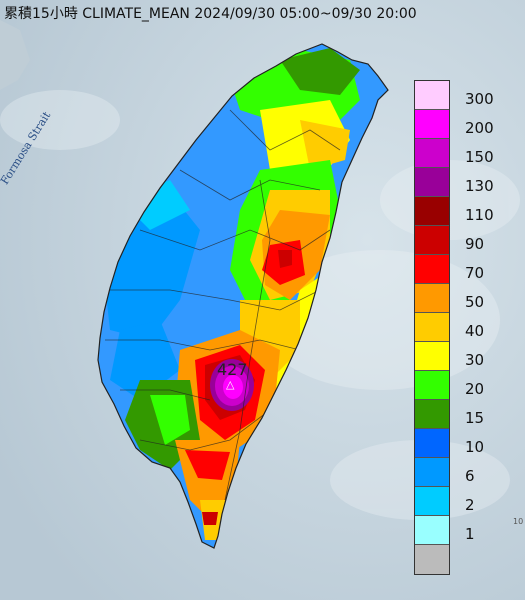  Describe the element at coordinates (475, 302) in the screenshot. I see `legend-label: 50` at that location.